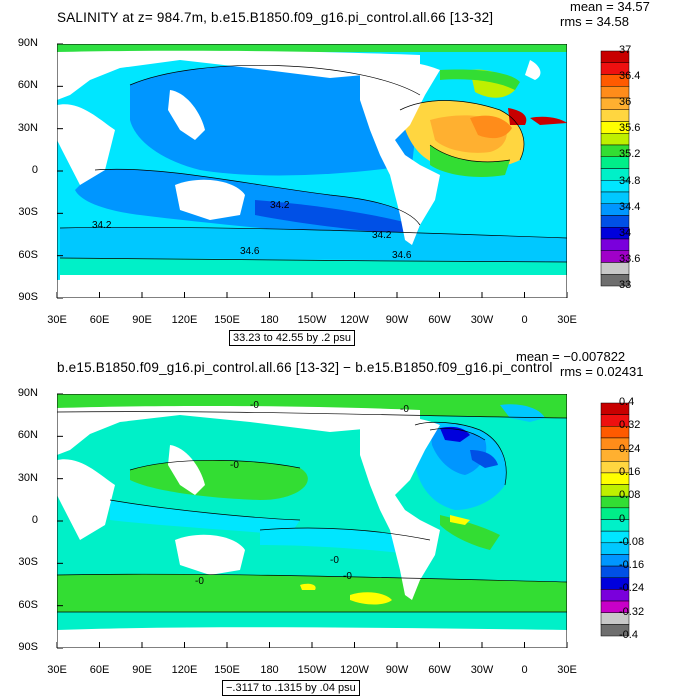 The height and width of the screenshot is (700, 700). What do you see at coordinates (312, 406) in the screenshot?
I see `arctic-band` at bounding box center [312, 406].